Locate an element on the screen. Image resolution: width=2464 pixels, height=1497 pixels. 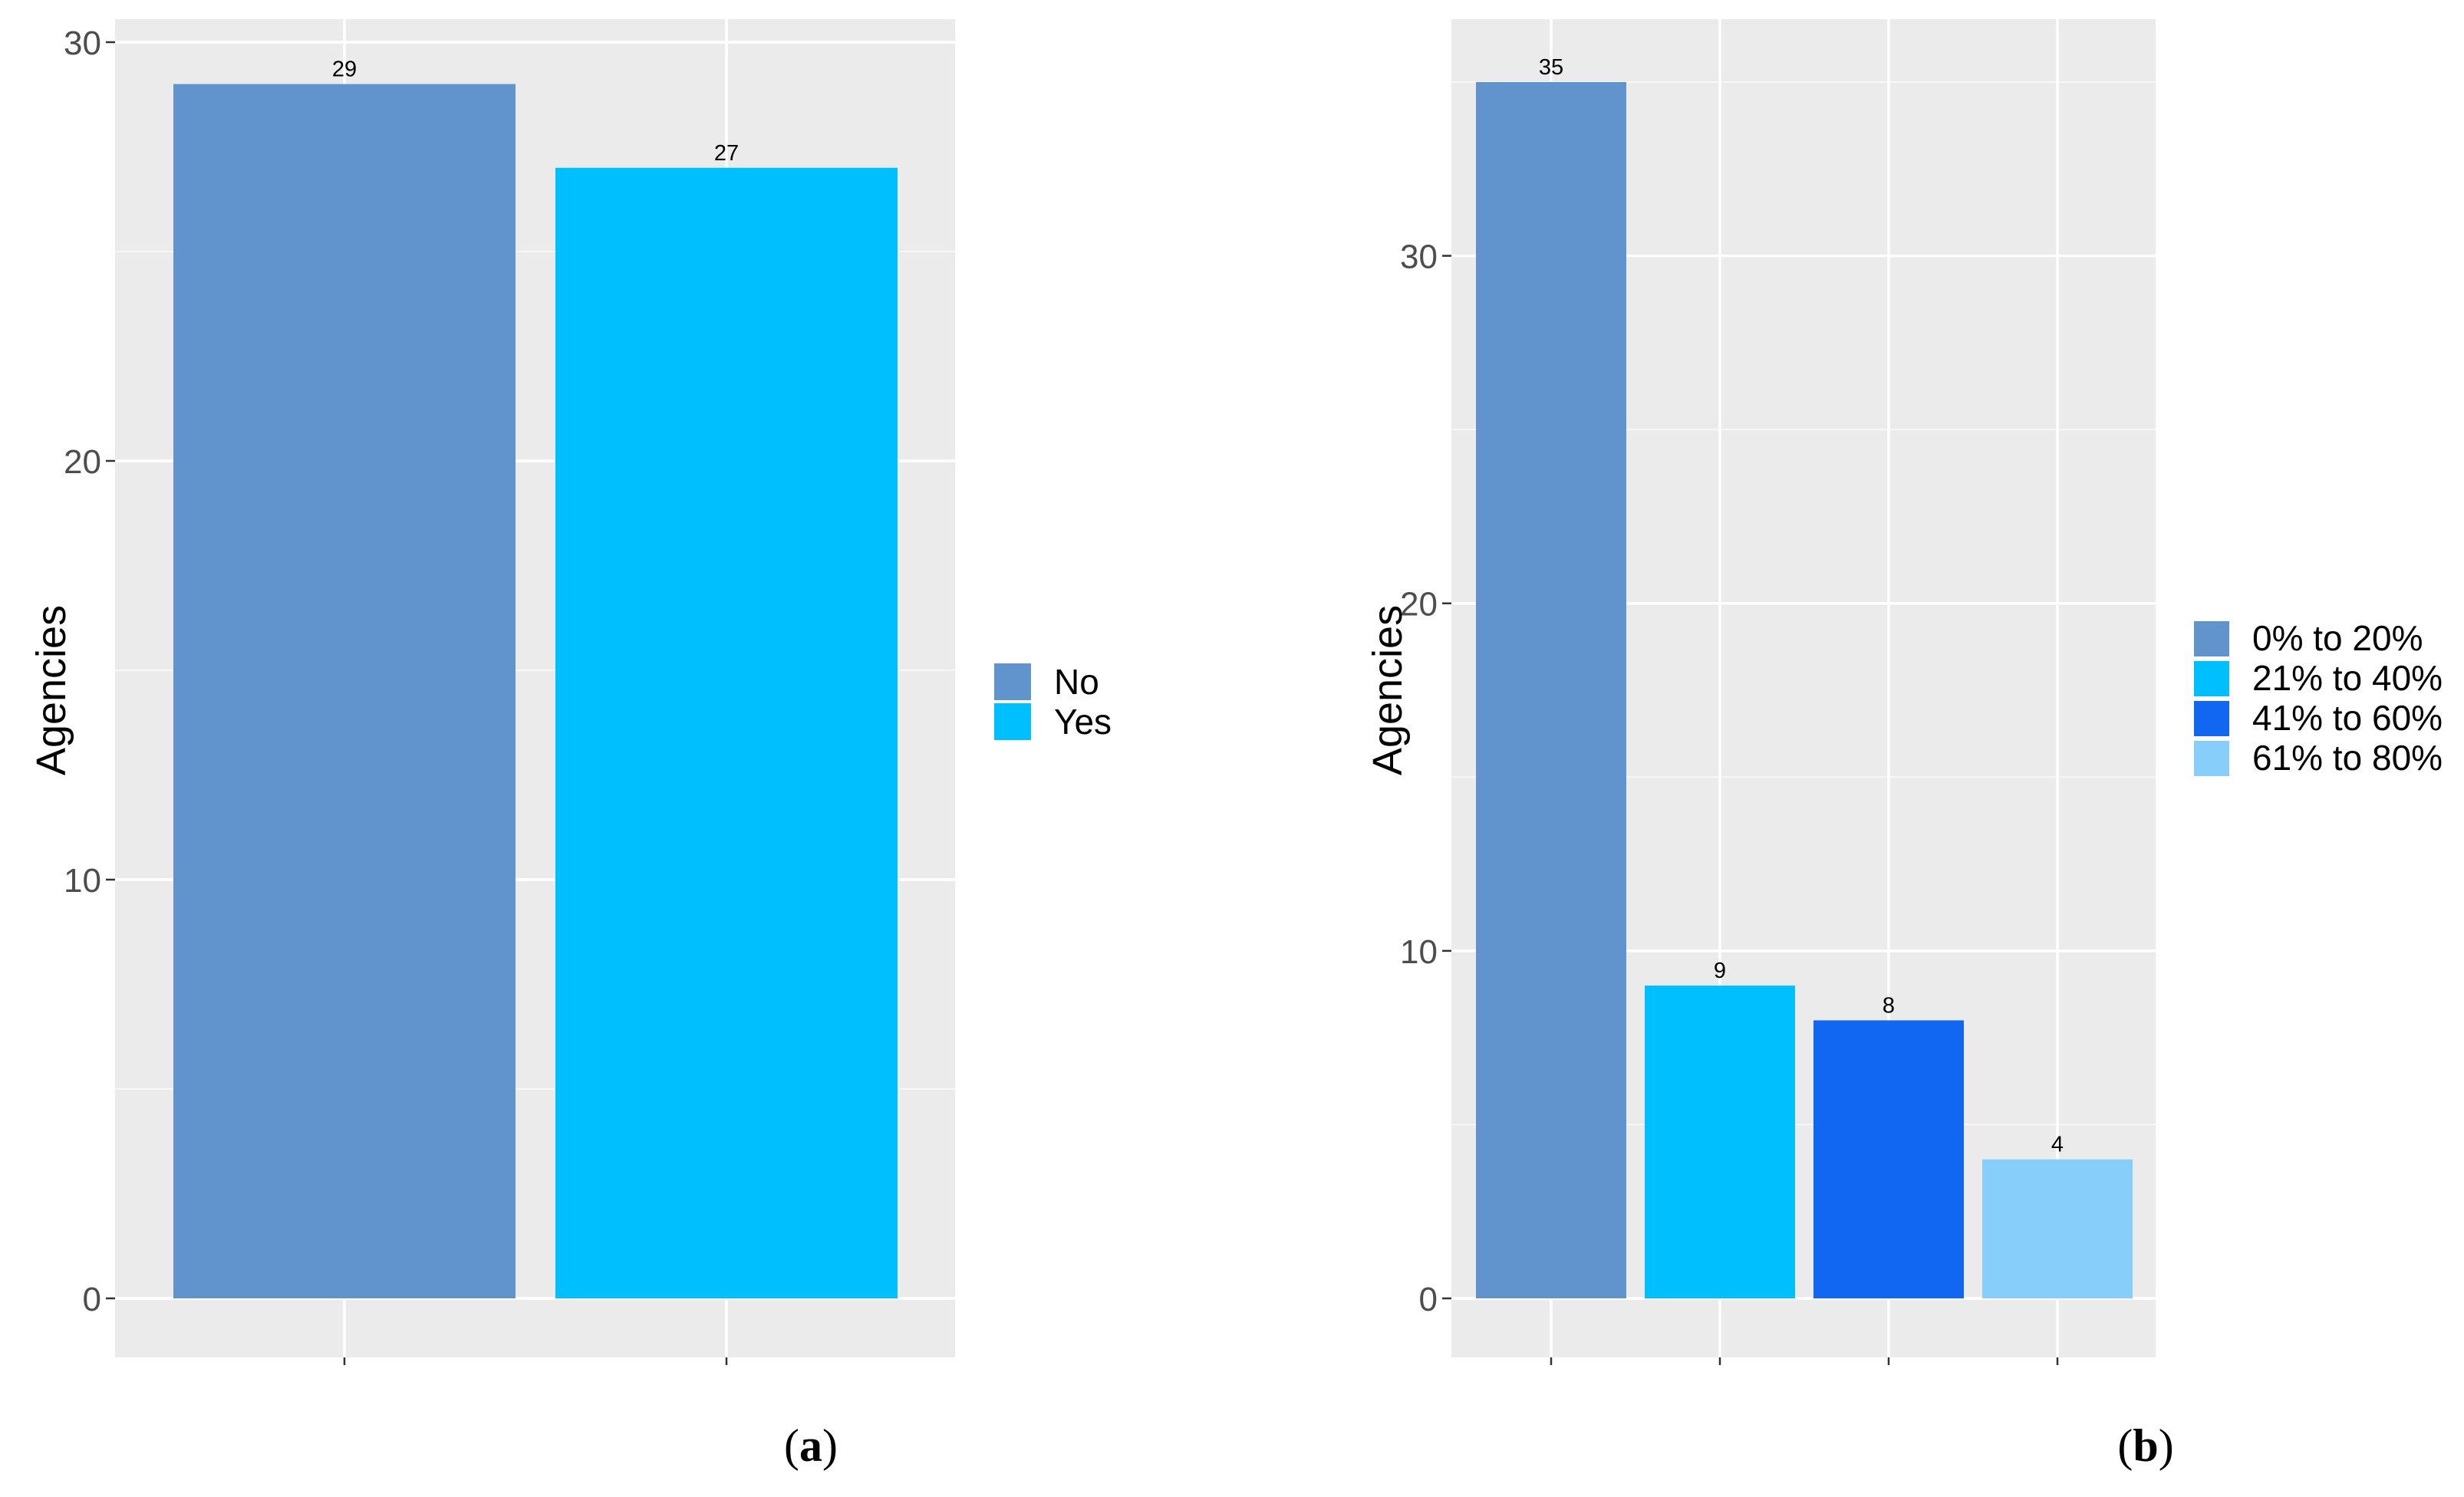
panel-tag: (a) is located at coordinates (811, 1445).